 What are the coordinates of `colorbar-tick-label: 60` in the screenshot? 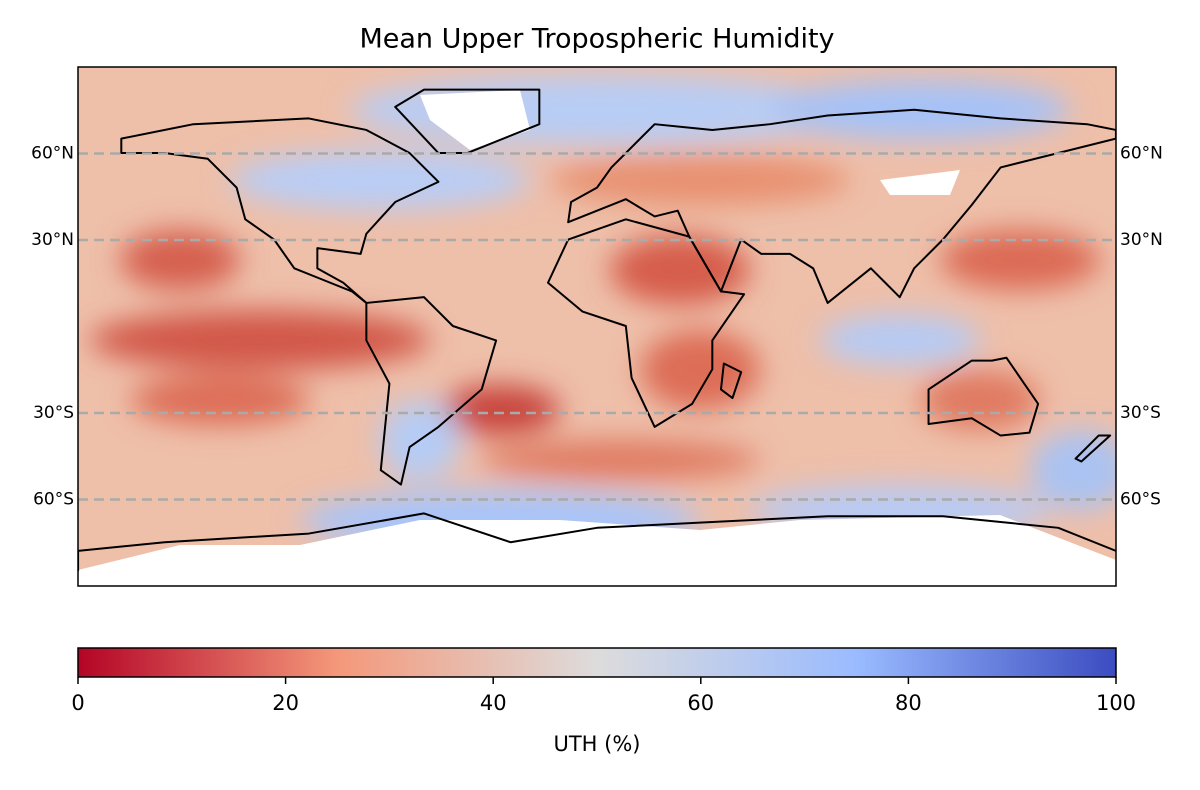 It's located at (700, 703).